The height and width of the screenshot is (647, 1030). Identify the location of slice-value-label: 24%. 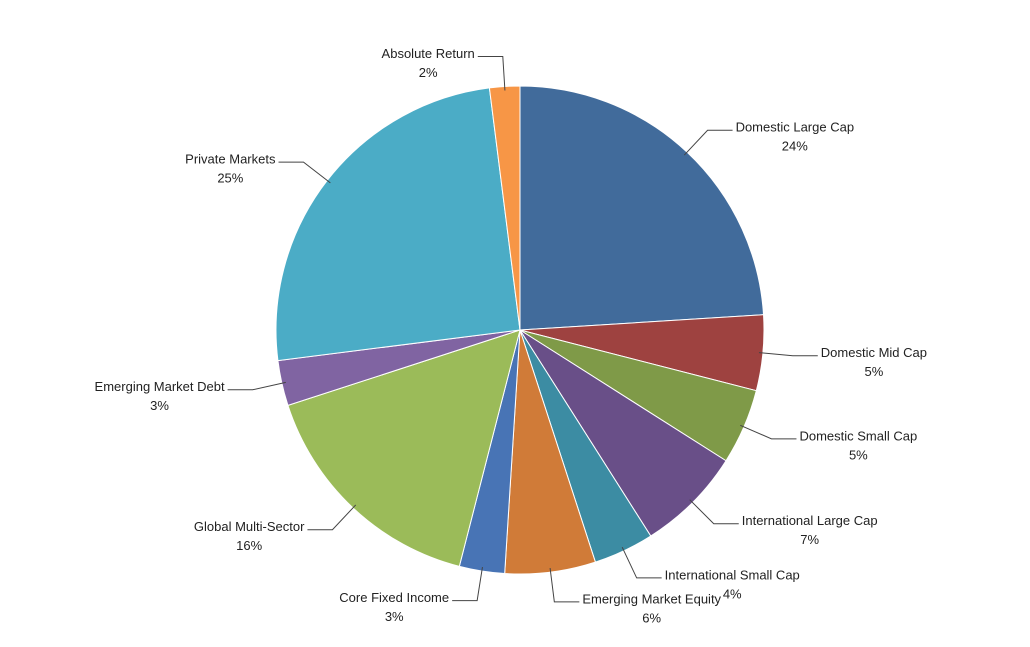
(795, 146).